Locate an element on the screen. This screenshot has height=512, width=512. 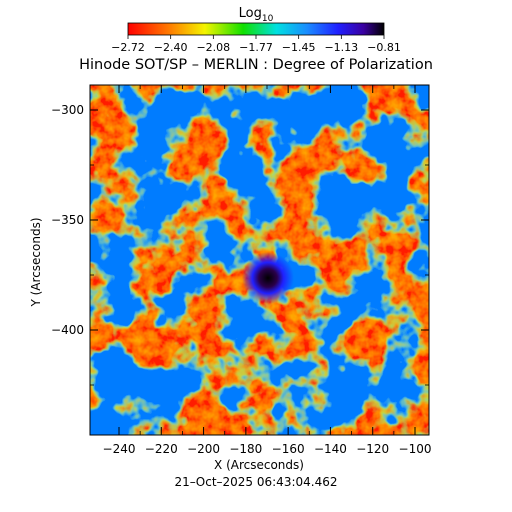
colorbar is located at coordinates (256, 29).